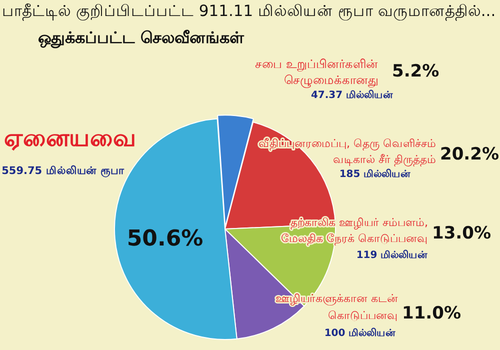 The height and width of the screenshot is (350, 500). Describe the element at coordinates (416, 71) in the screenshot. I see `data-label: 5.2%` at that location.